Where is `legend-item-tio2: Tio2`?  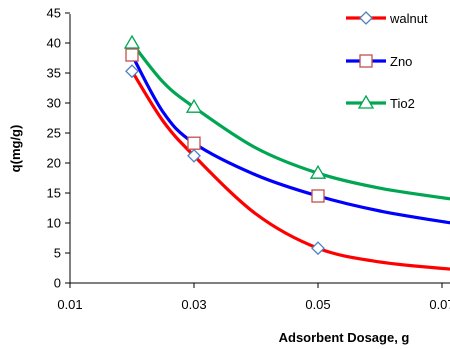 legend-item-tio2: Tio2 is located at coordinates (380, 102).